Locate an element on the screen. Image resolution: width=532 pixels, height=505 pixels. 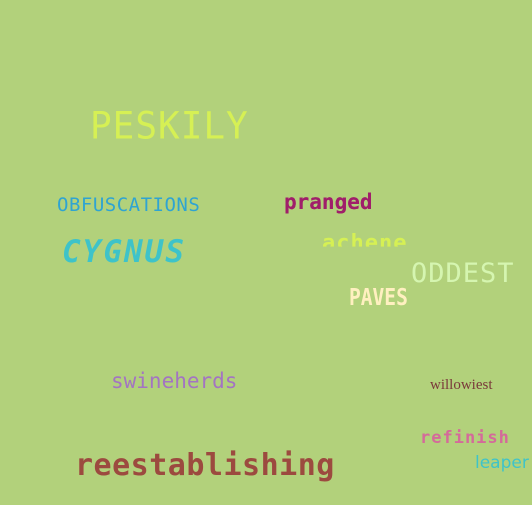
word-pranged: pranged is located at coordinates (328, 202).